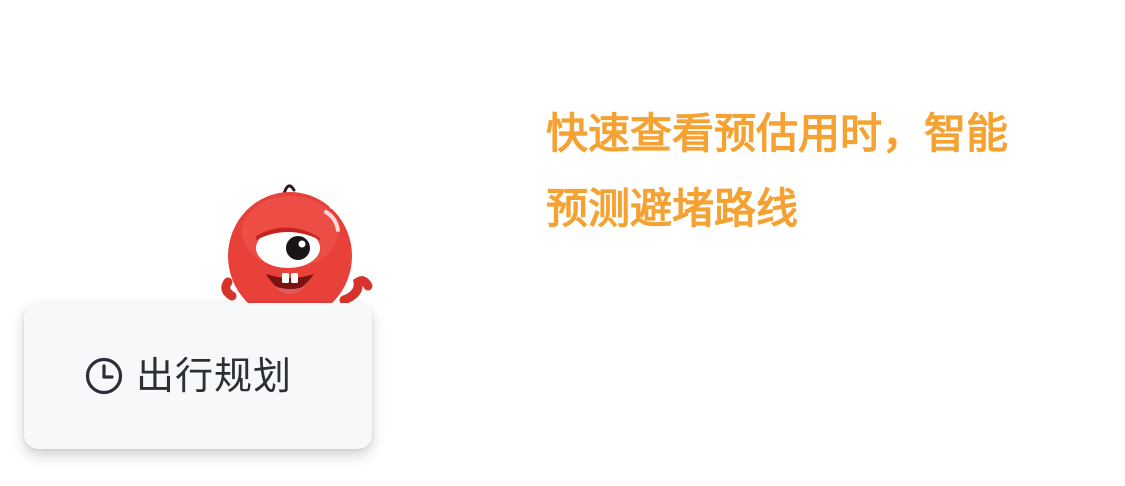  What do you see at coordinates (672, 208) in the screenshot?
I see `tip-line-2: 预测避堵路线` at bounding box center [672, 208].